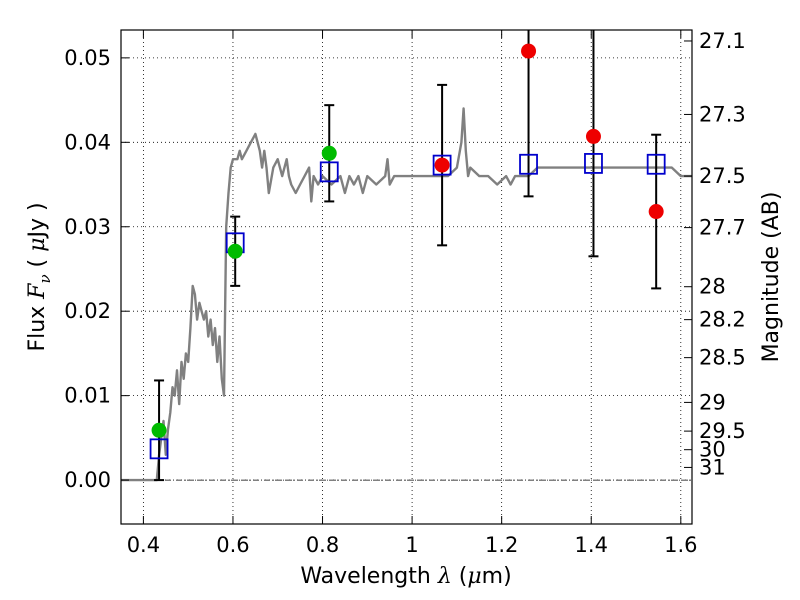 The height and width of the screenshot is (600, 800). What do you see at coordinates (722, 176) in the screenshot?
I see `y2-tick-label: 27.5` at bounding box center [722, 176].